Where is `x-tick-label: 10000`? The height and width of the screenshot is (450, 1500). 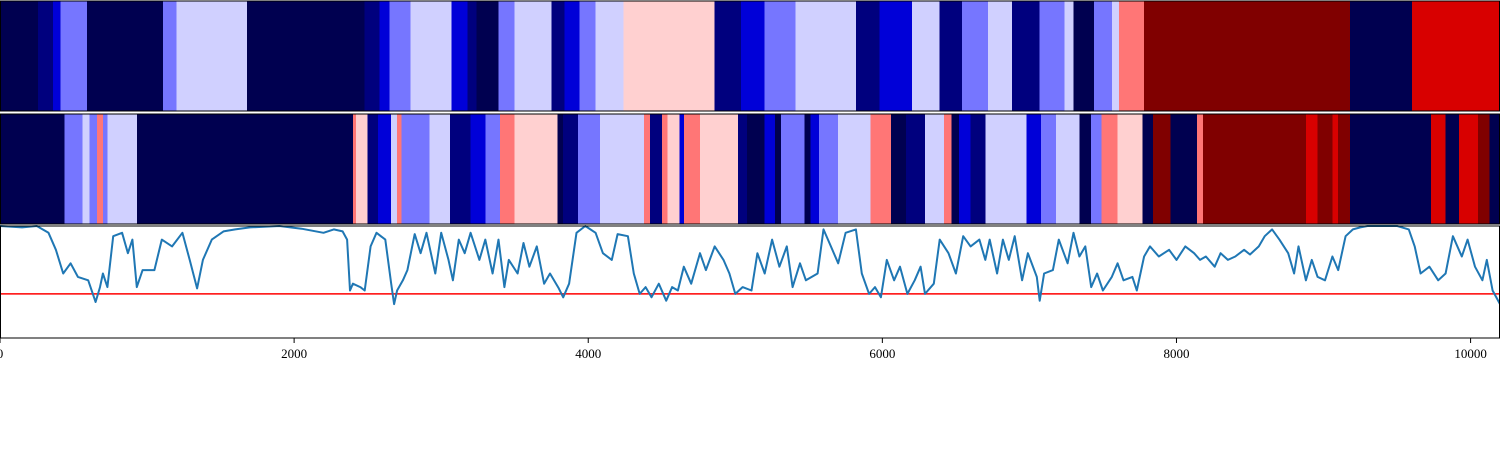
x-tick-label: 10000 is located at coordinates (1470, 353).